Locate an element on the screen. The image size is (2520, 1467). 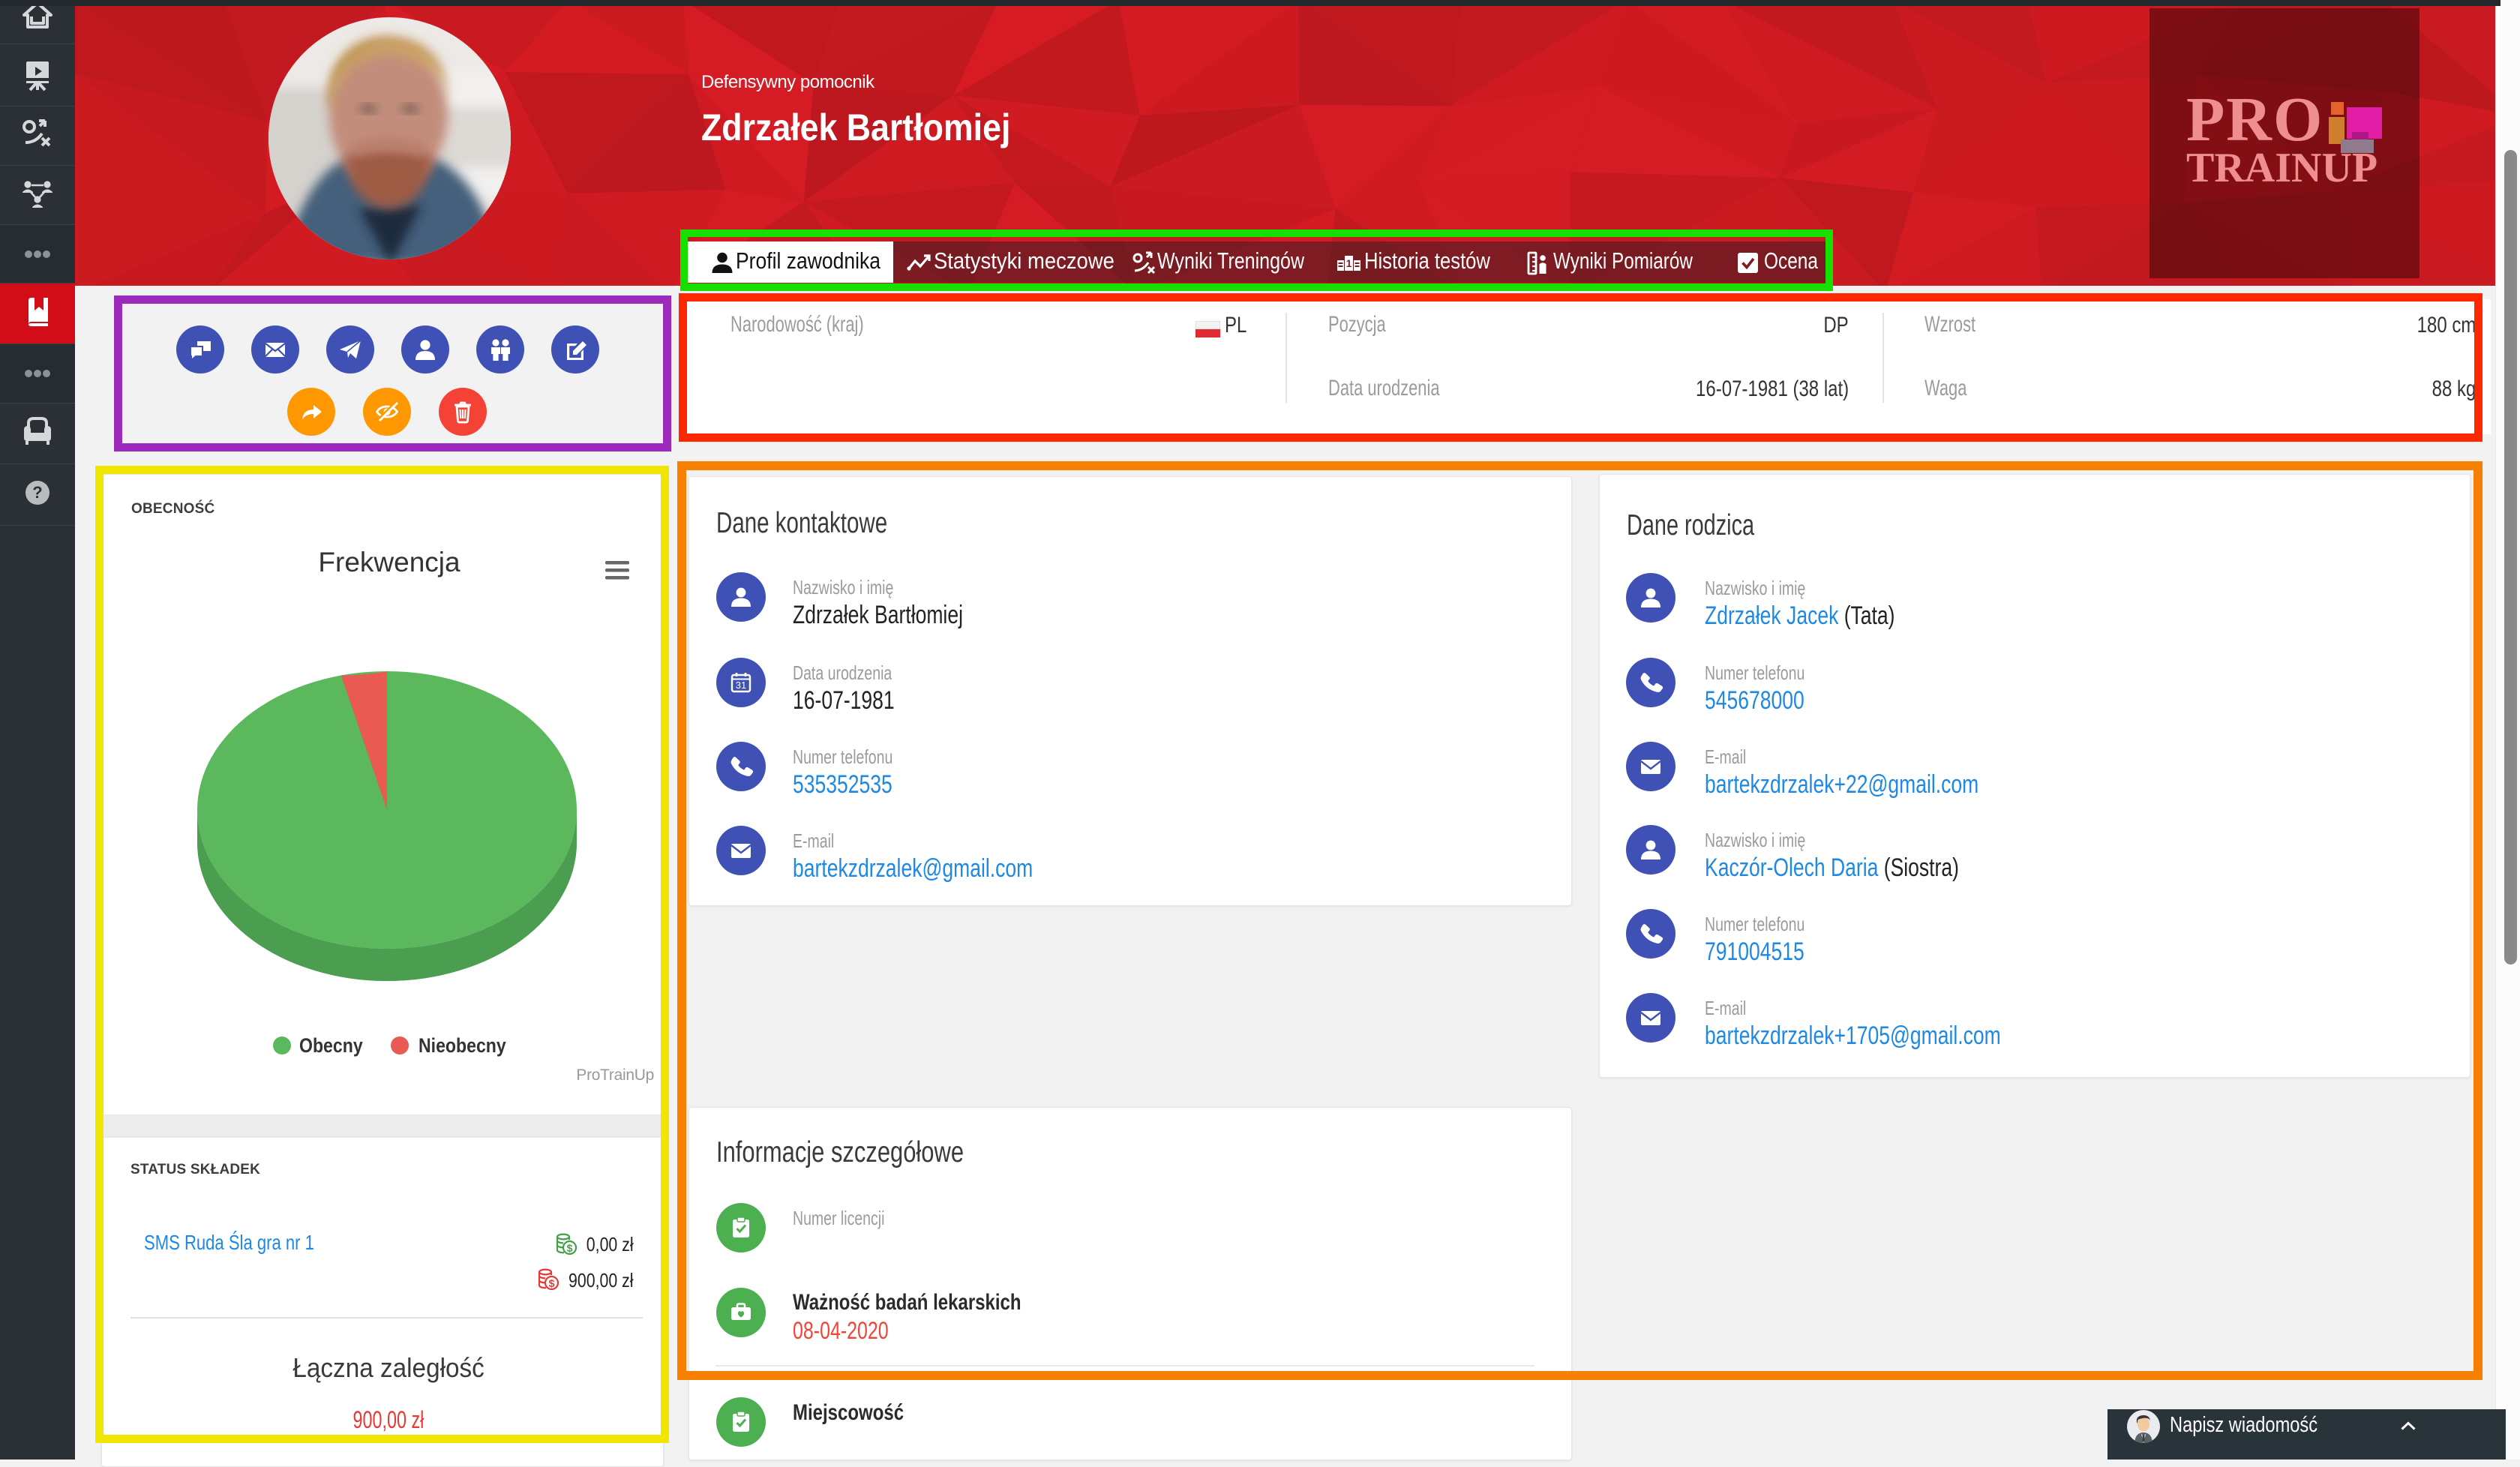
svg-text: 1 is located at coordinates (1349, 263).